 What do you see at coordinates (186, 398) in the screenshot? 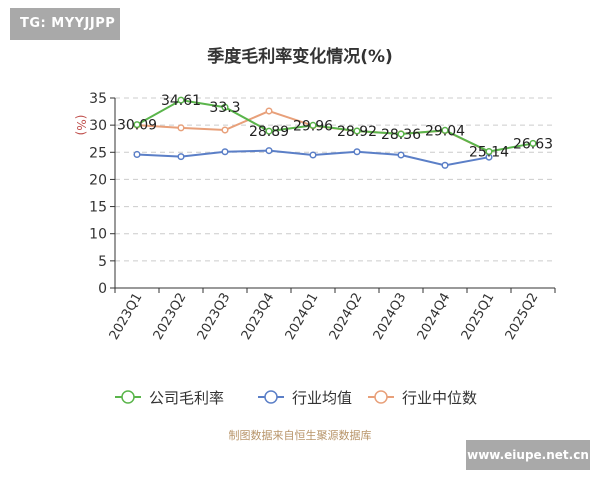
I see `legend-label: 公司毛利率` at bounding box center [186, 398].